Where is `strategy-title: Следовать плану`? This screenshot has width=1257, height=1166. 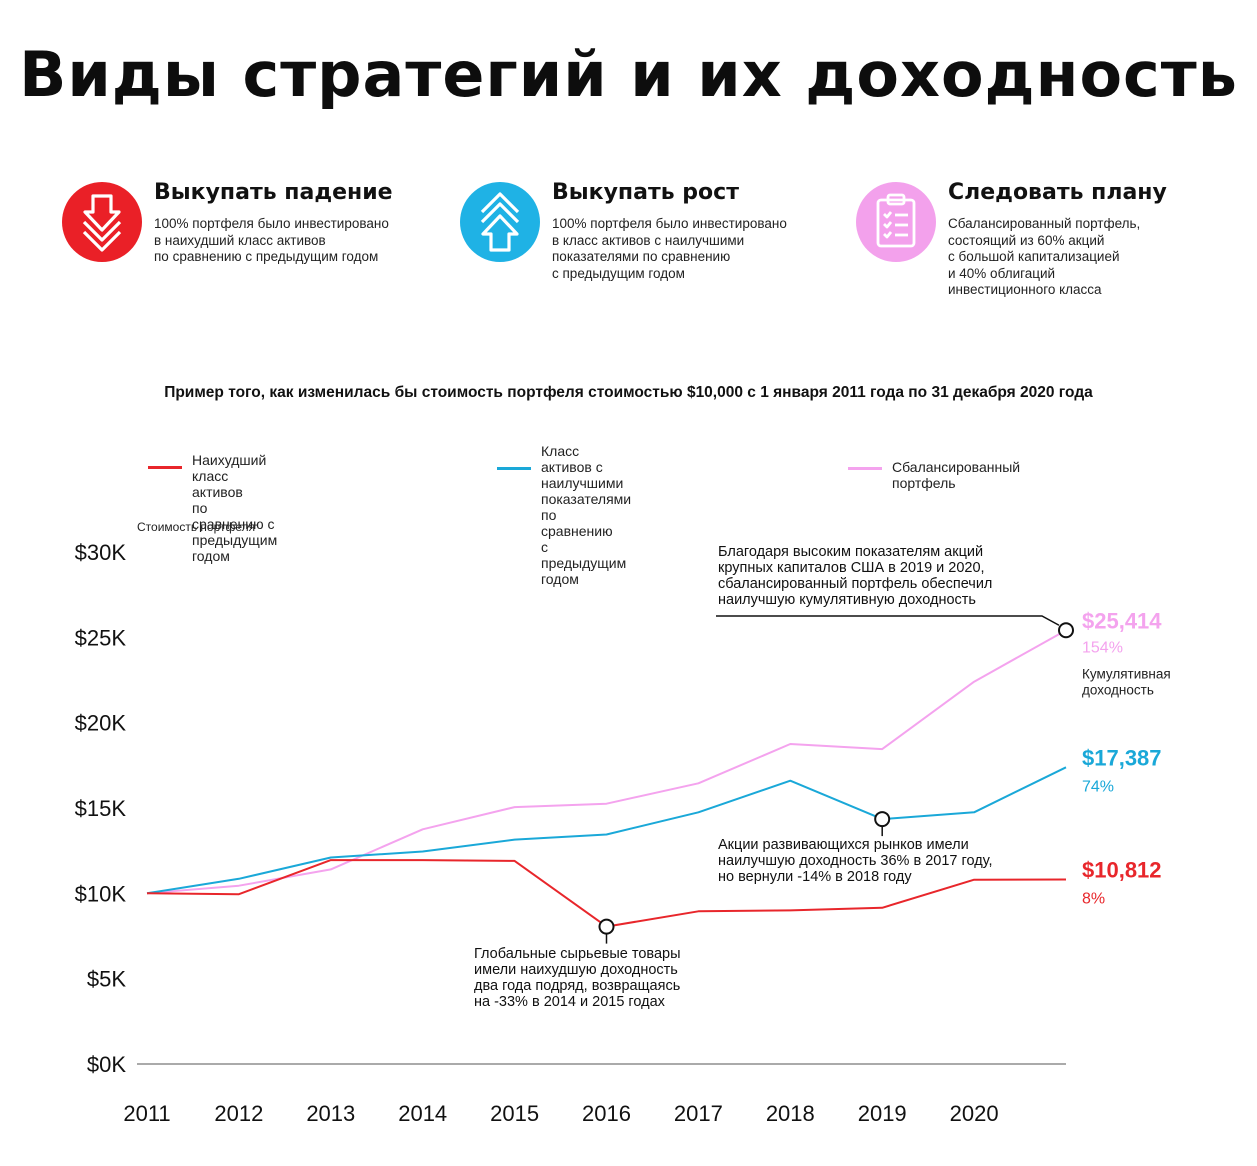 strategy-title: Следовать плану is located at coordinates (1057, 192).